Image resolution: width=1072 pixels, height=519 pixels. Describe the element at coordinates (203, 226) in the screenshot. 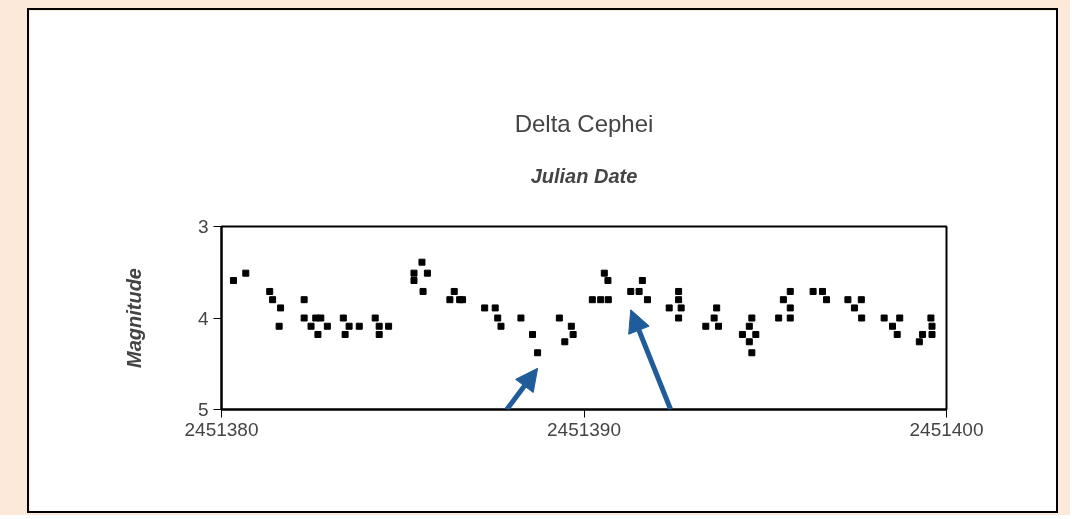

I see `y-tick-label: 3` at that location.